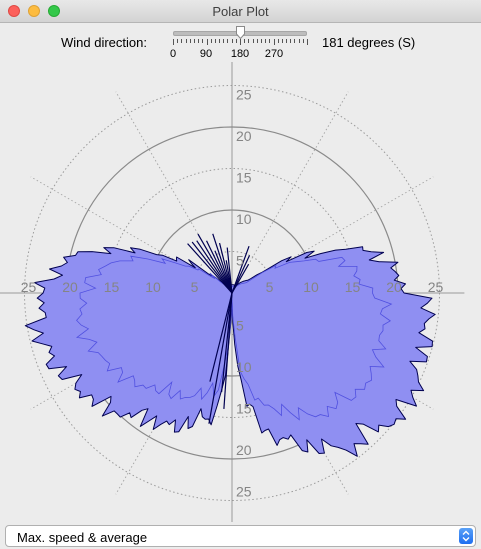 This screenshot has height=549, width=481. I want to click on wind-direction-label: Wind direction:, so click(104, 42).